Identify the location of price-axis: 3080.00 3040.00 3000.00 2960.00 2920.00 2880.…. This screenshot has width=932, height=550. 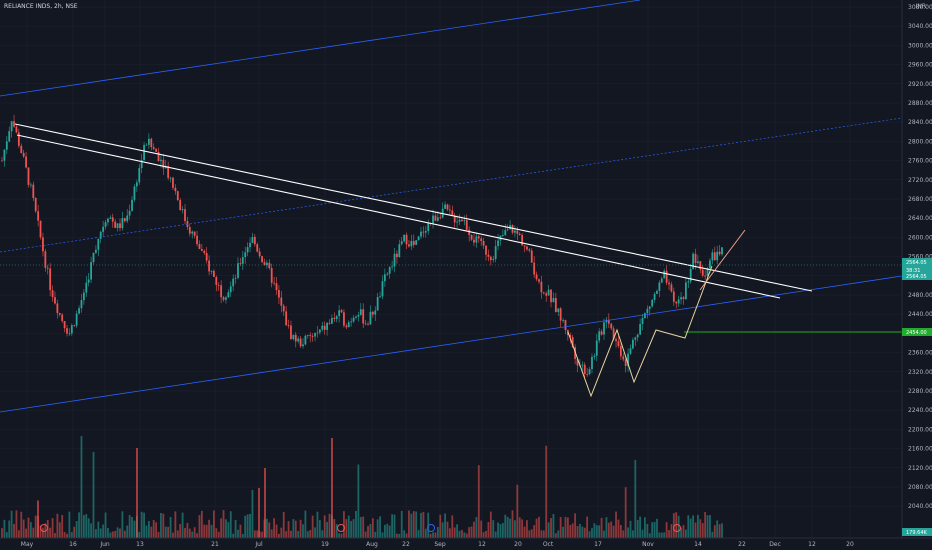
(920, 257).